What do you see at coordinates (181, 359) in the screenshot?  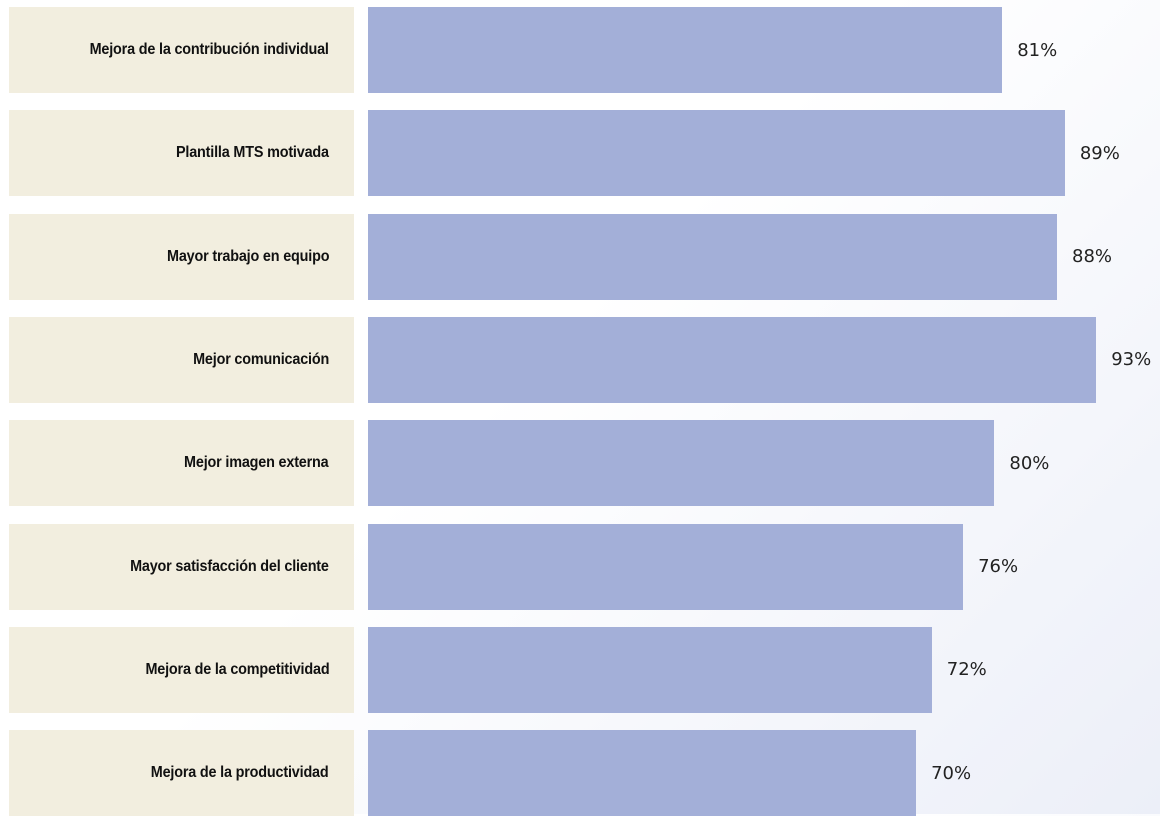 I see `category-label-box: Mejor comunicación` at bounding box center [181, 359].